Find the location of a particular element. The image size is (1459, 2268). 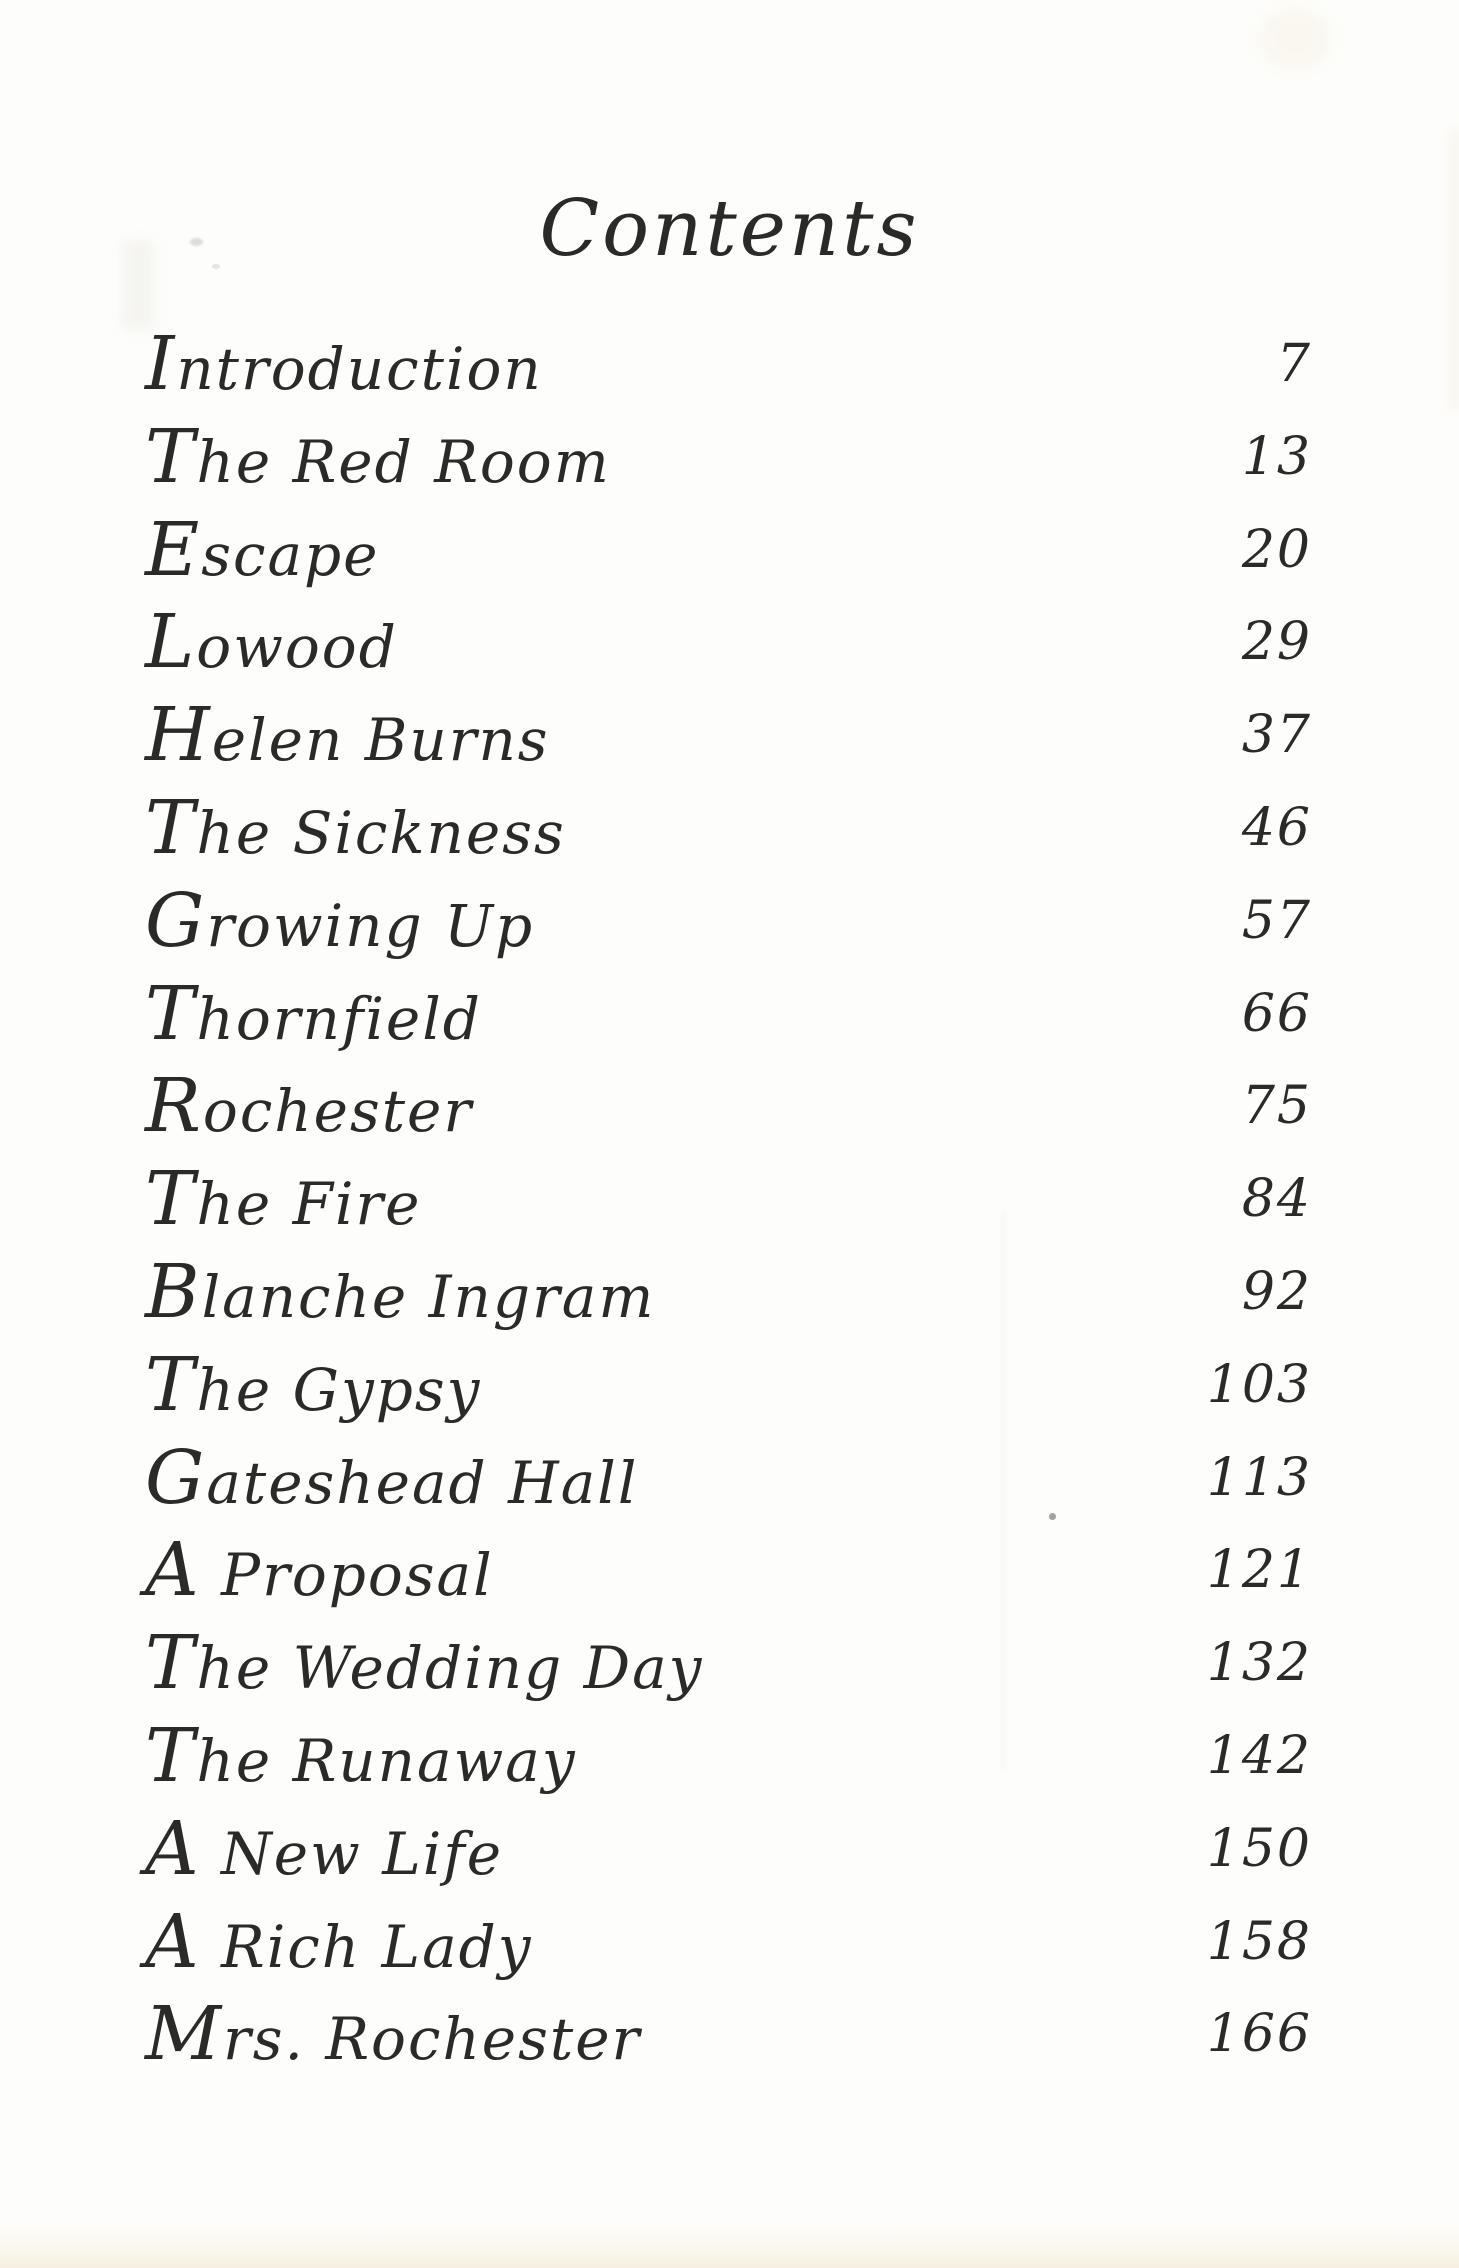

chapter-title: The Red Room is located at coordinates (378, 456).